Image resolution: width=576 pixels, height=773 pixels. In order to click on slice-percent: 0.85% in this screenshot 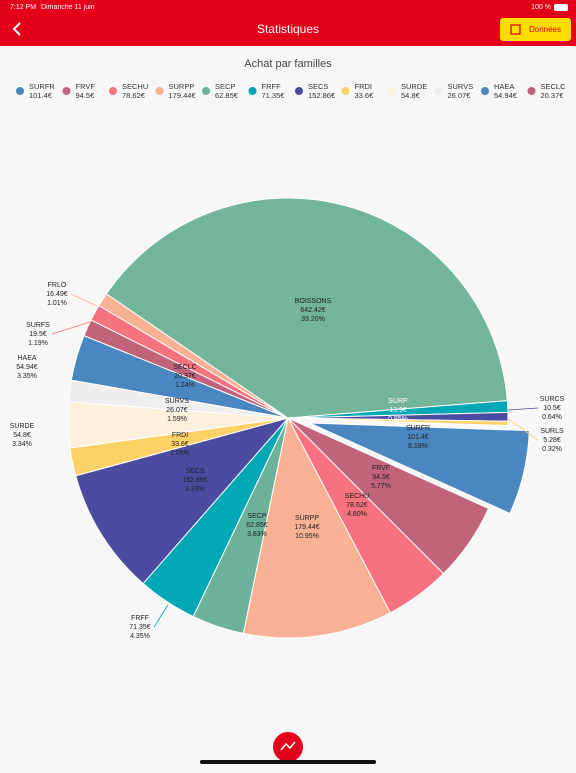, I will do `click(398, 419)`.